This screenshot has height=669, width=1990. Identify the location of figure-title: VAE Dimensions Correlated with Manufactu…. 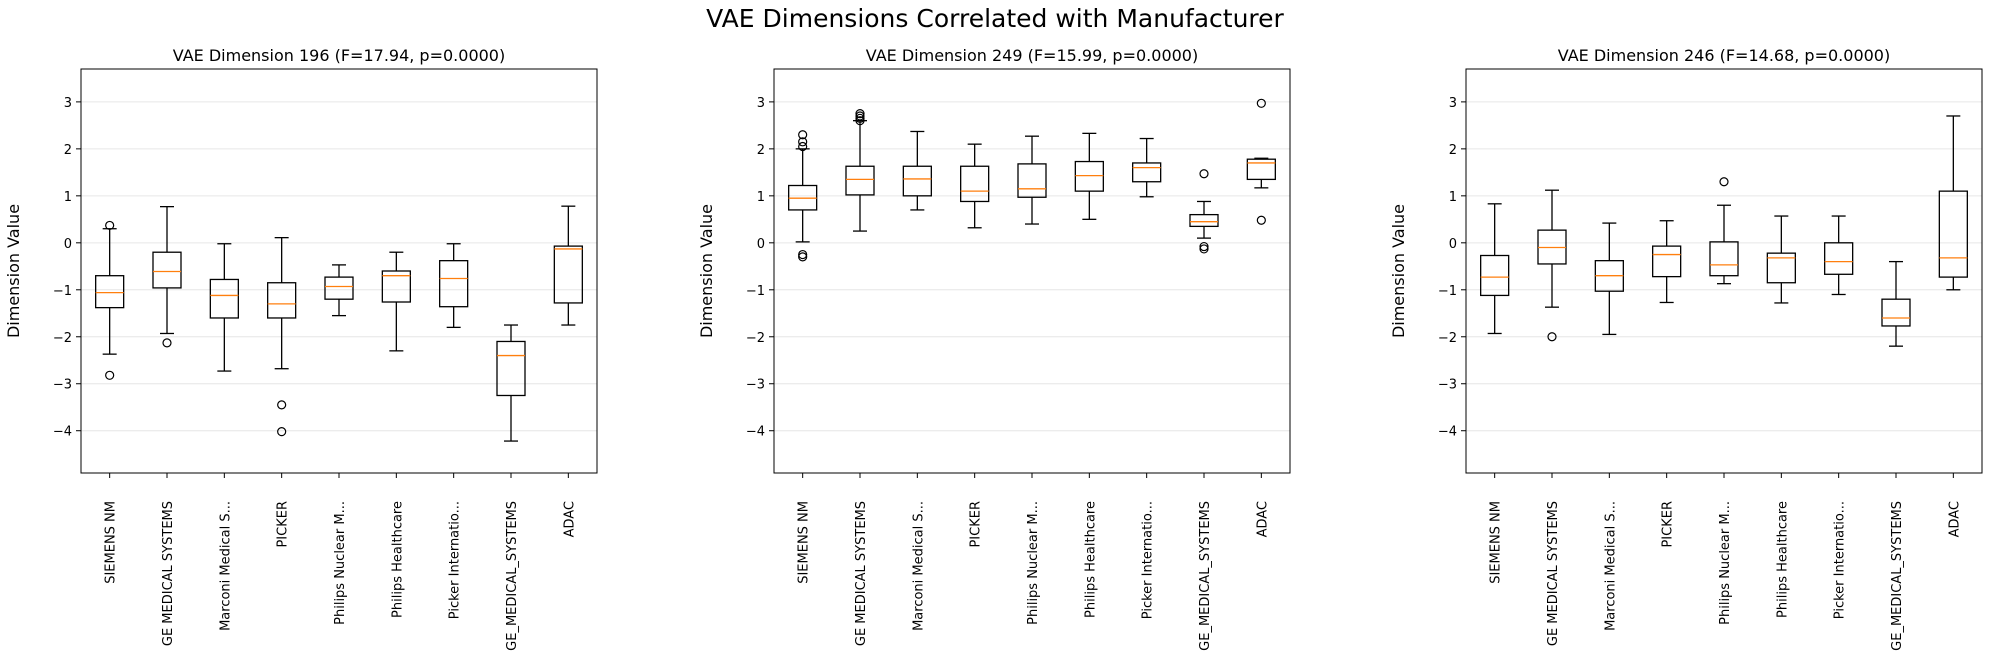
(995, 18).